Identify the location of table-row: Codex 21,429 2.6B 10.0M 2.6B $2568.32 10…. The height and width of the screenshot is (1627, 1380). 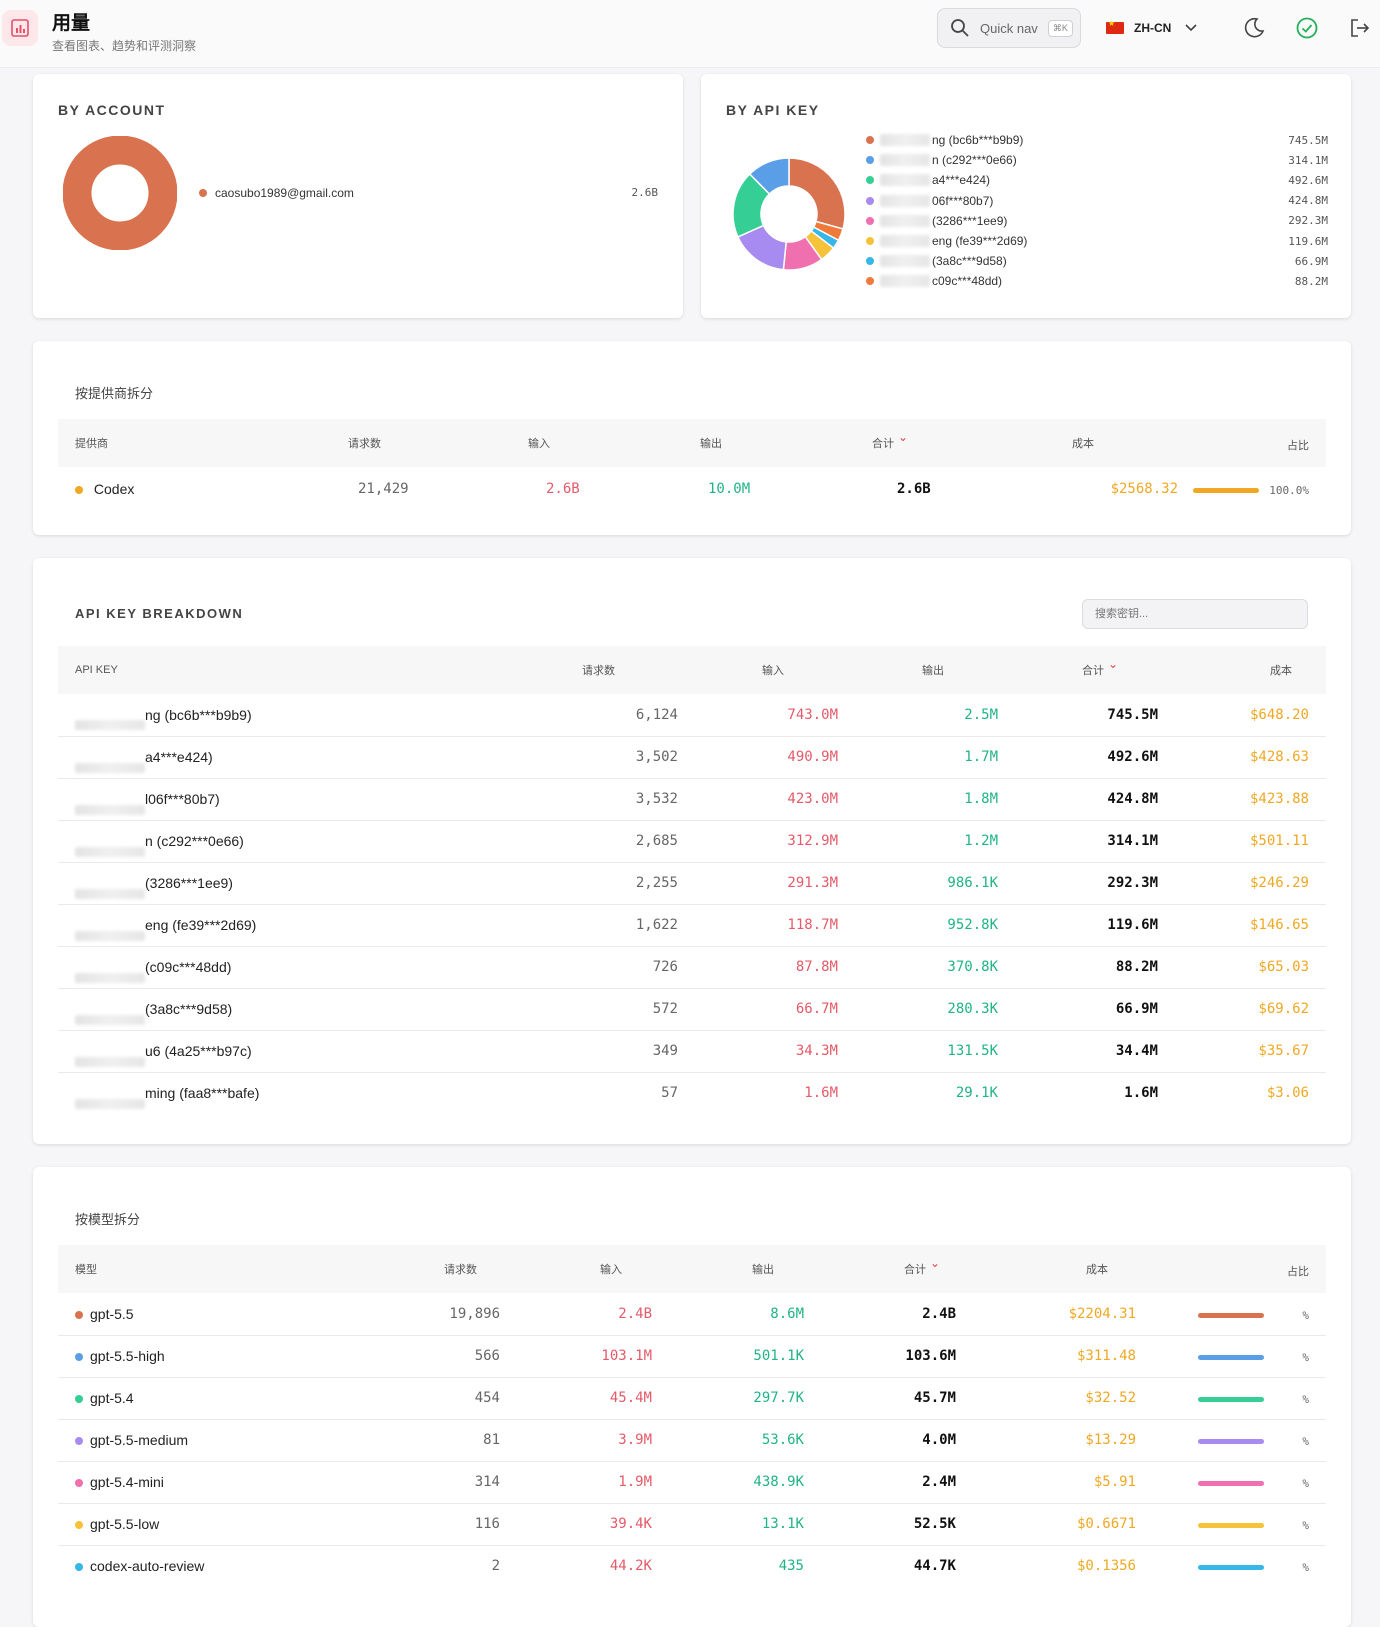
(692, 489).